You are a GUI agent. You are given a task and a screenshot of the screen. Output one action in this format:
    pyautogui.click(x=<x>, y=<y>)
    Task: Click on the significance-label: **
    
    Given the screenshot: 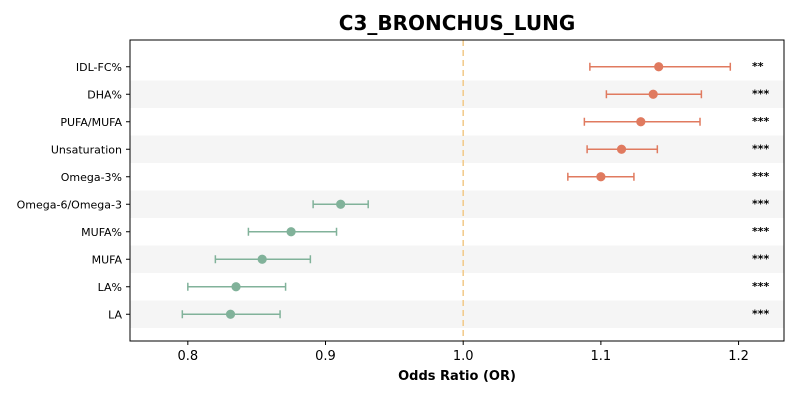 What is the action you would take?
    pyautogui.click(x=758, y=66)
    